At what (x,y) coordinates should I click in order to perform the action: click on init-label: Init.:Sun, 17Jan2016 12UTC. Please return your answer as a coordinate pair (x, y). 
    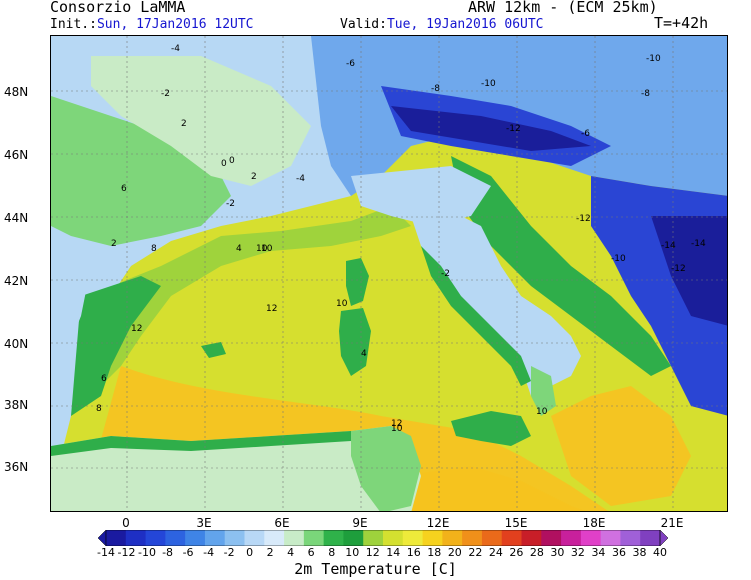
    Looking at the image, I should click on (152, 24).